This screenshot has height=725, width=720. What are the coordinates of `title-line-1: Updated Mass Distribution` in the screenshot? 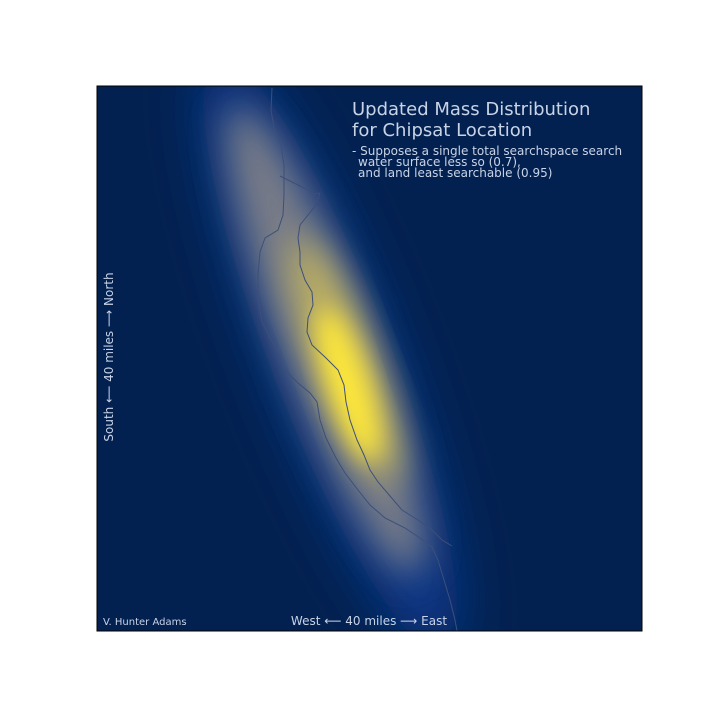 It's located at (471, 109).